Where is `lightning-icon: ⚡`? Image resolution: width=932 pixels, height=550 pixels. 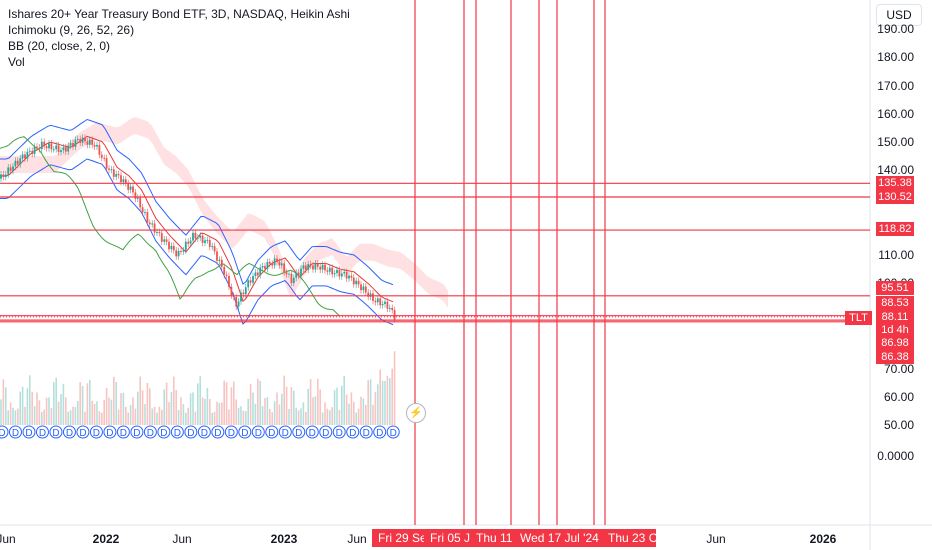 lightning-icon: ⚡ is located at coordinates (416, 413).